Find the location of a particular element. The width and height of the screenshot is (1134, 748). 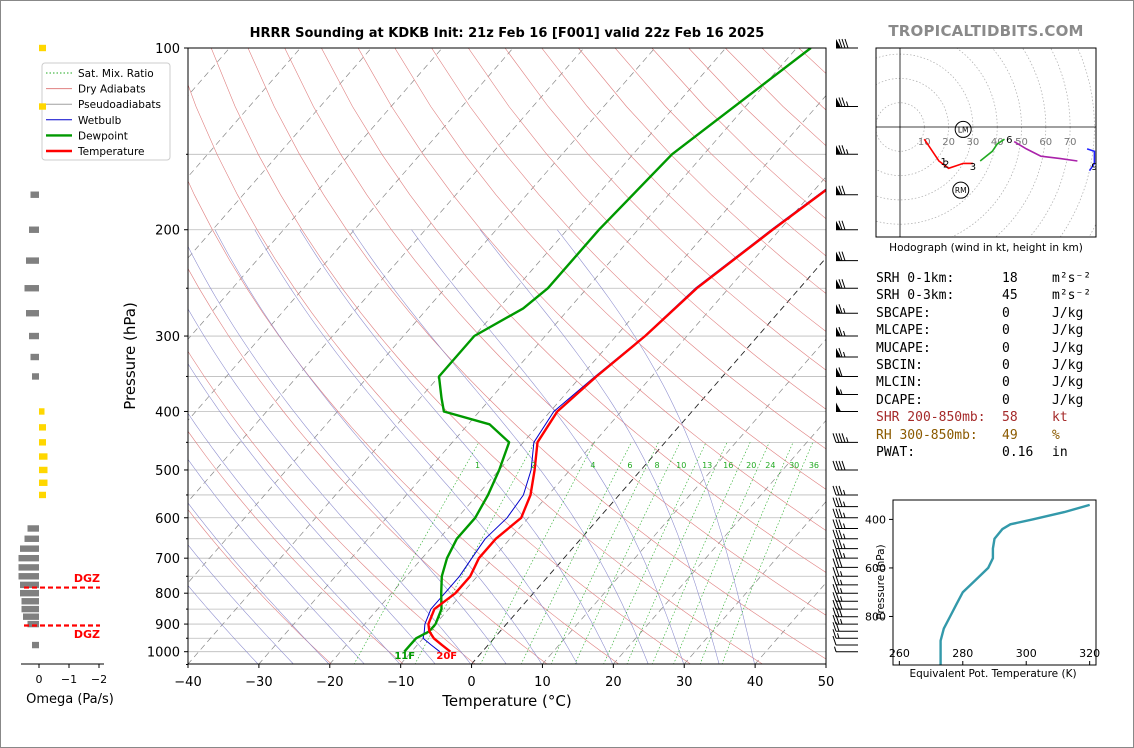

legend-box is located at coordinates (106, 111).